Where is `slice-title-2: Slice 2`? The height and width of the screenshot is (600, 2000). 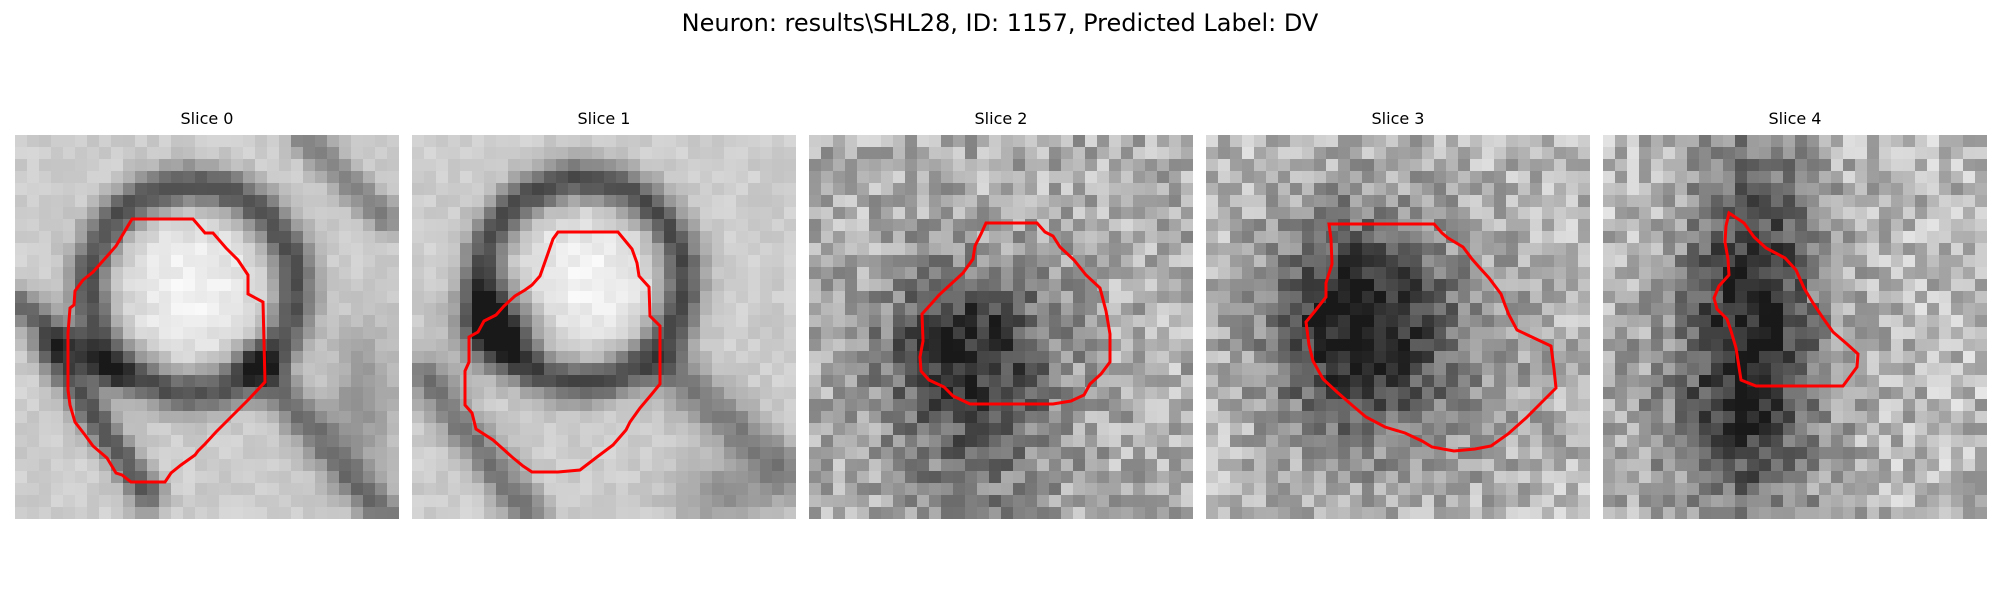 slice-title-2: Slice 2 is located at coordinates (1001, 118).